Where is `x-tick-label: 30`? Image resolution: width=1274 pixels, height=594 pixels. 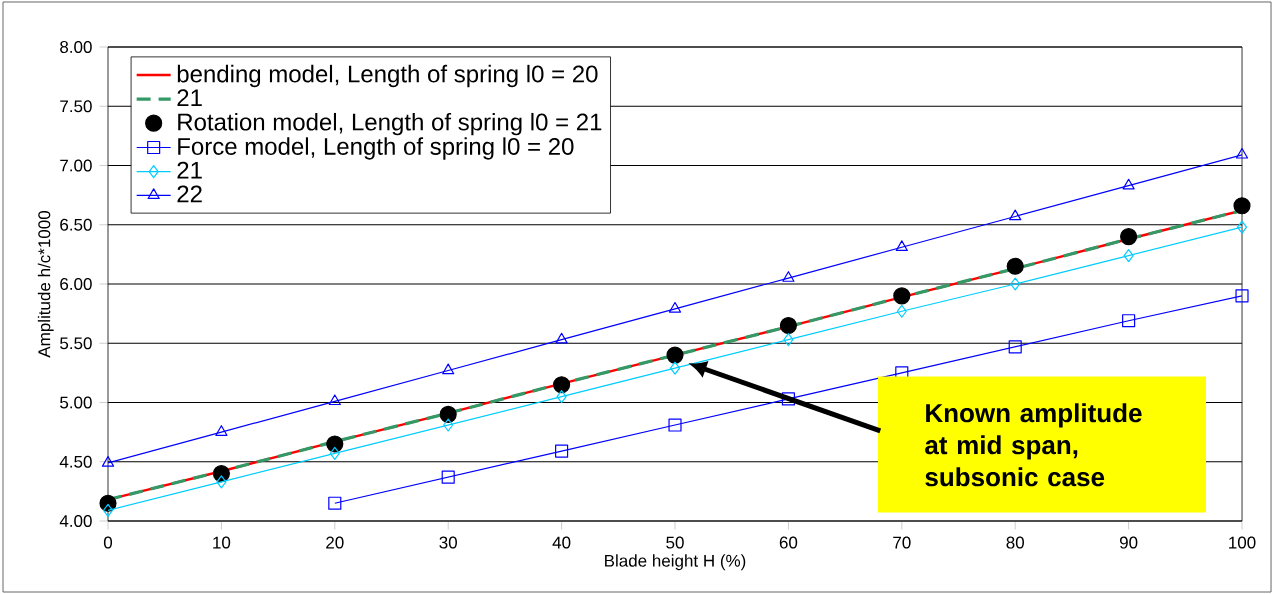
x-tick-label: 30 is located at coordinates (448, 542).